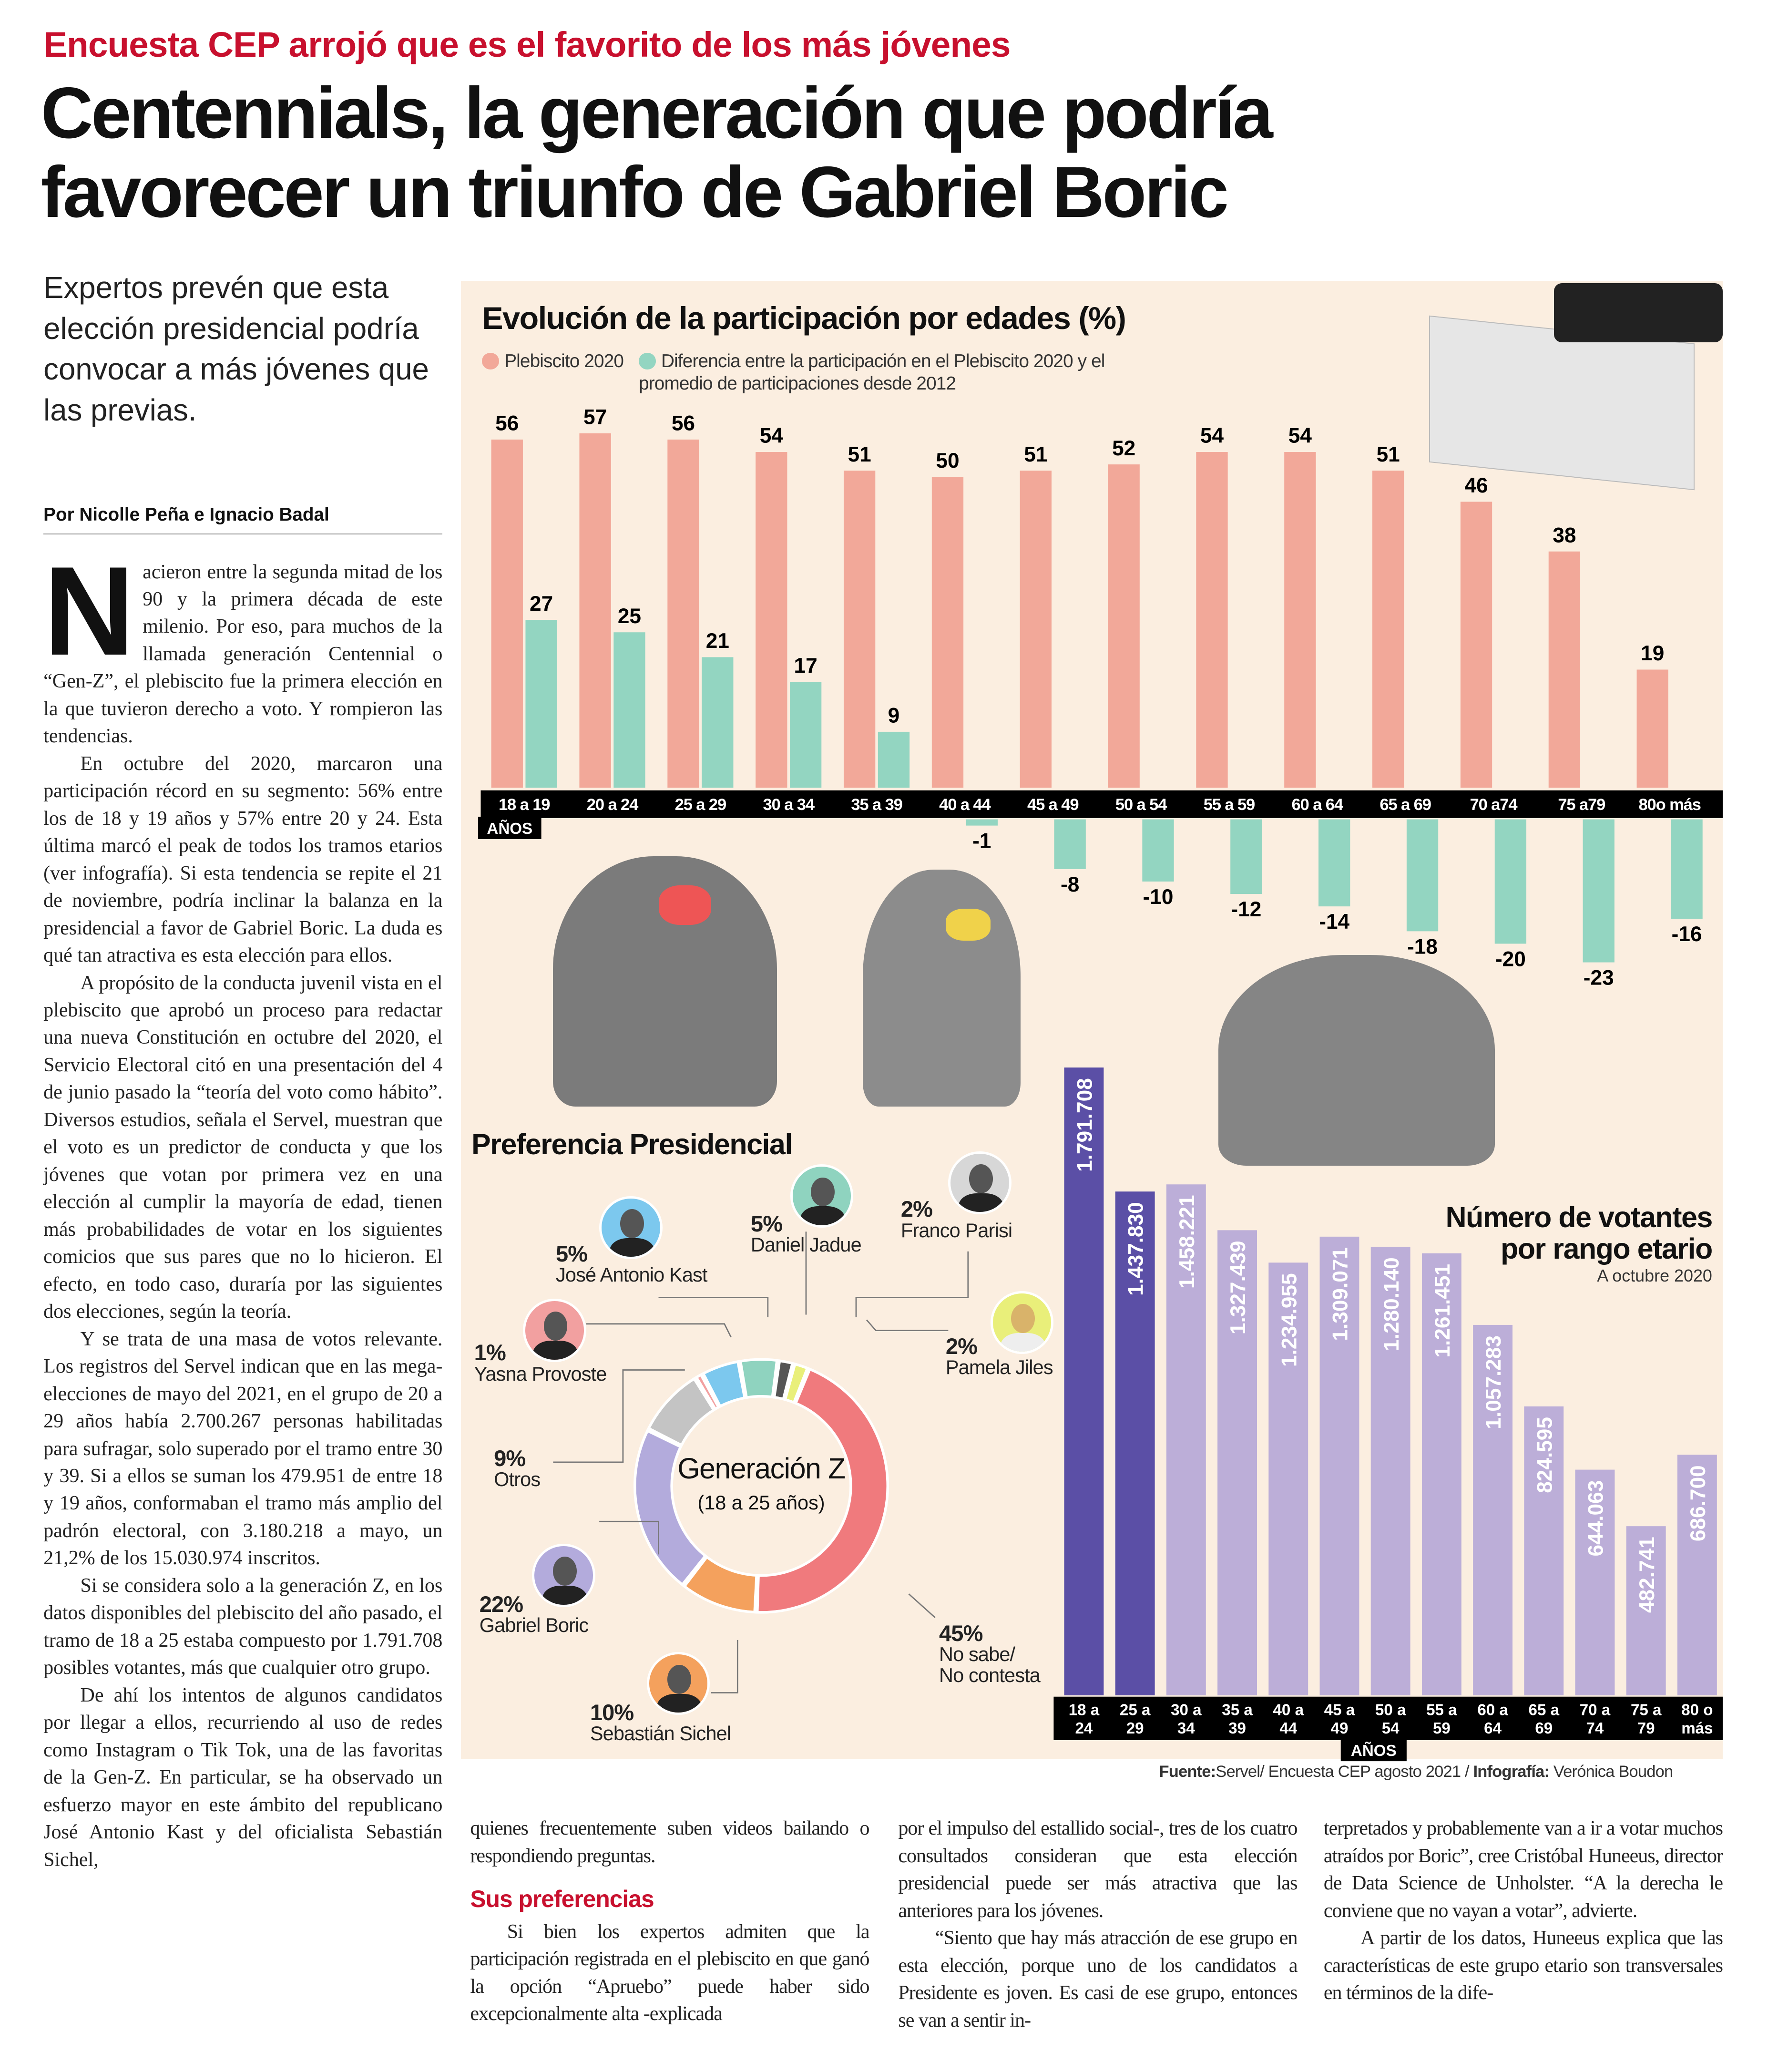  I want to click on headline-line-1: Centennials, la generación que podría, so click(657, 113).